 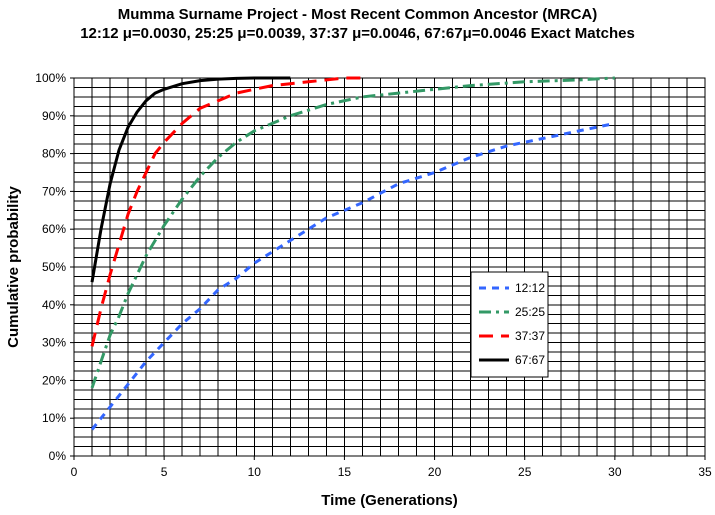 What do you see at coordinates (13, 267) in the screenshot?
I see `y-axis-label: Cumulative probability` at bounding box center [13, 267].